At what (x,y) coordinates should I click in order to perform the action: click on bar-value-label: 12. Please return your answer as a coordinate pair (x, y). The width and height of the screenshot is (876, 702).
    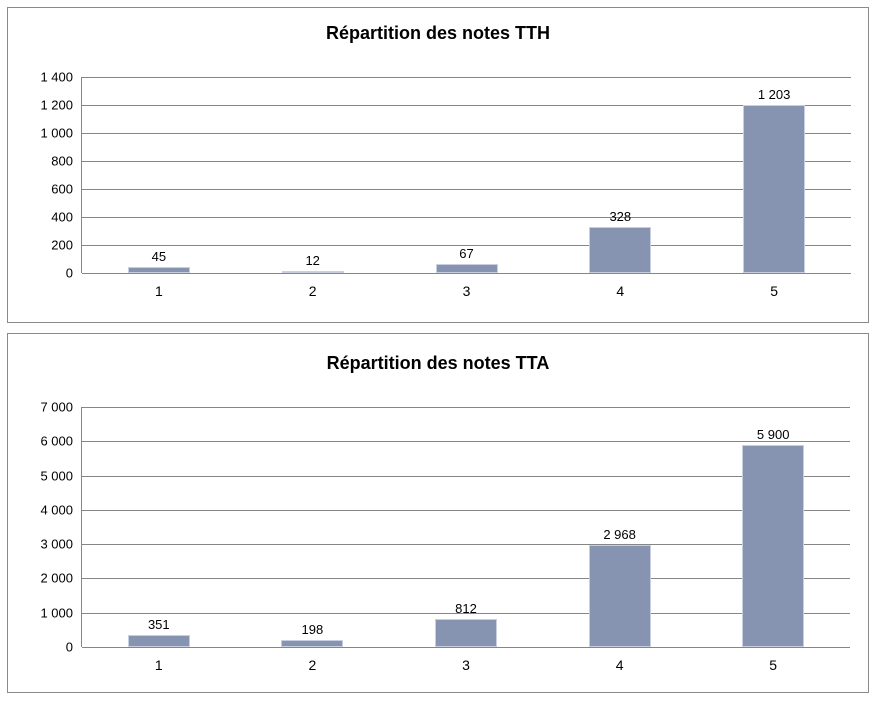
    Looking at the image, I should click on (312, 260).